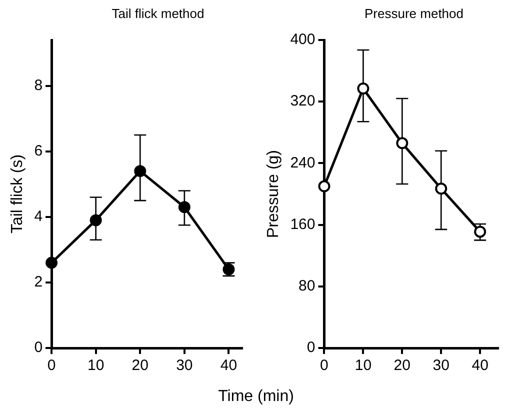 The height and width of the screenshot is (418, 512). Describe the element at coordinates (303, 39) in the screenshot. I see `y-tick-label: 400` at that location.